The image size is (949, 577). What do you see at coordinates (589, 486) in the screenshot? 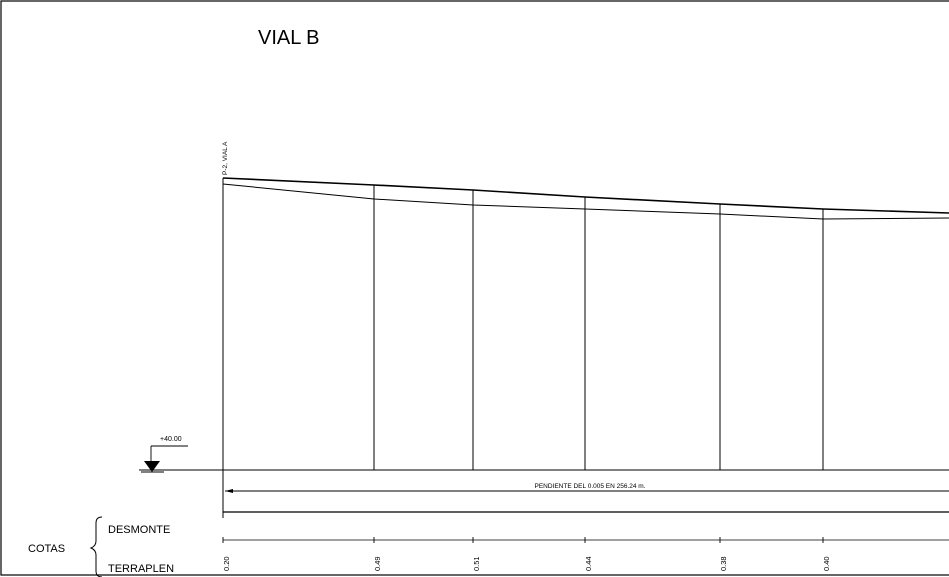
I see `slope-label: PENDIENTE DEL 0.005 EN 256.24 m.` at bounding box center [589, 486].